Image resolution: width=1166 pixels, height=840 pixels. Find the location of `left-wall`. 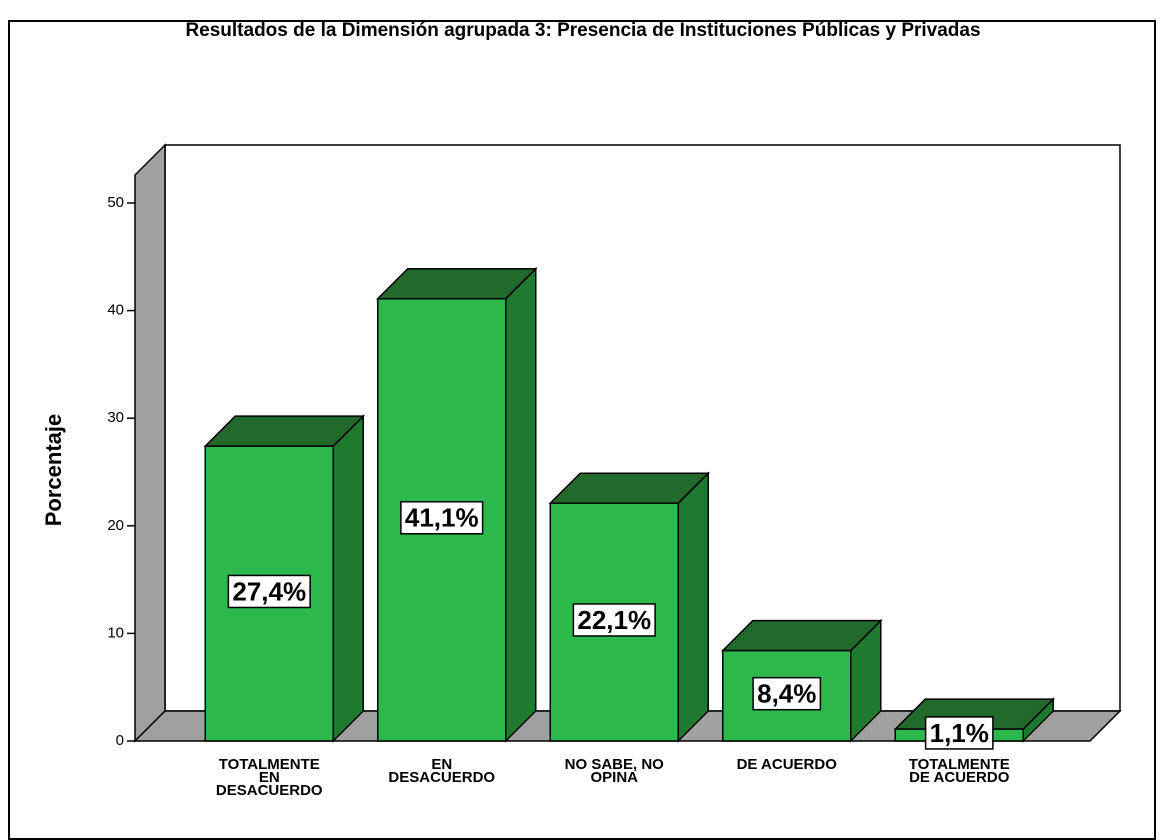

left-wall is located at coordinates (150, 443).